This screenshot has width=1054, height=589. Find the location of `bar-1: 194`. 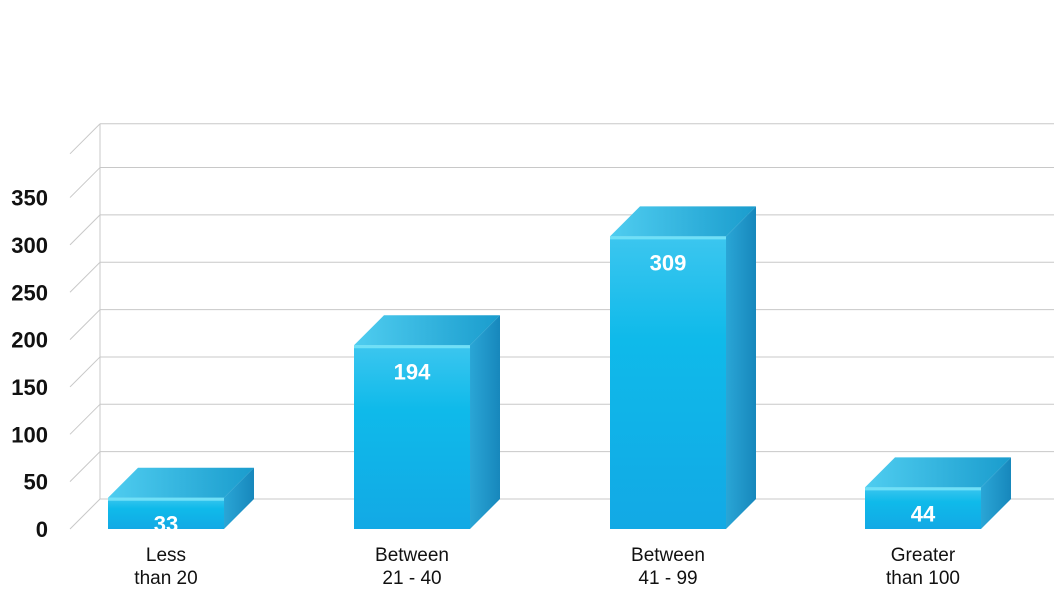

bar-1: 194 is located at coordinates (427, 422).